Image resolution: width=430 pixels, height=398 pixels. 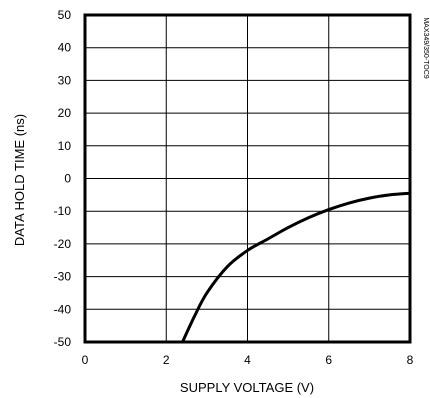 I want to click on x-axis-label: SUPPLY VOLTAGE (V), so click(x=247, y=387).